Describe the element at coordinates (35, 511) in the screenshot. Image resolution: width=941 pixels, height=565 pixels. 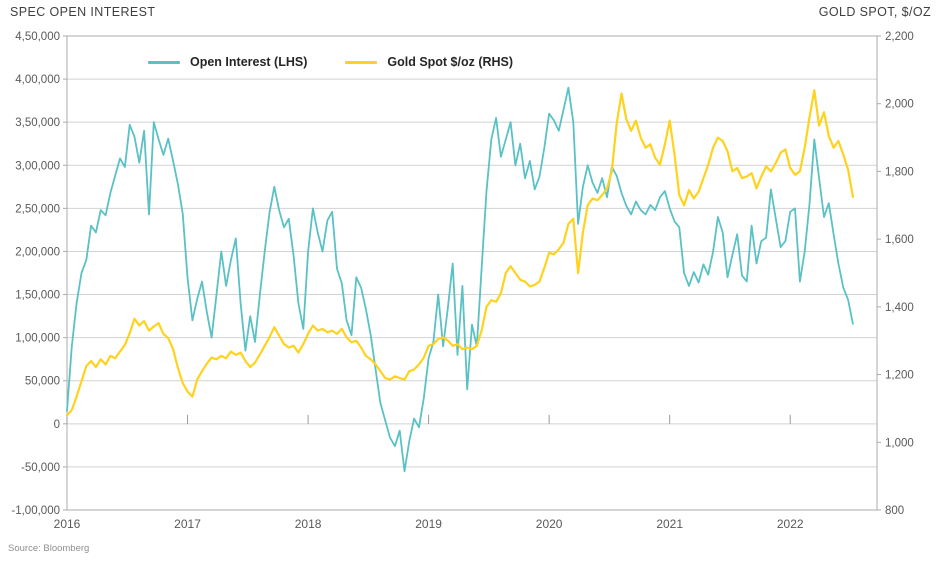
I see `y-left-tick-label: -1,00,000` at that location.